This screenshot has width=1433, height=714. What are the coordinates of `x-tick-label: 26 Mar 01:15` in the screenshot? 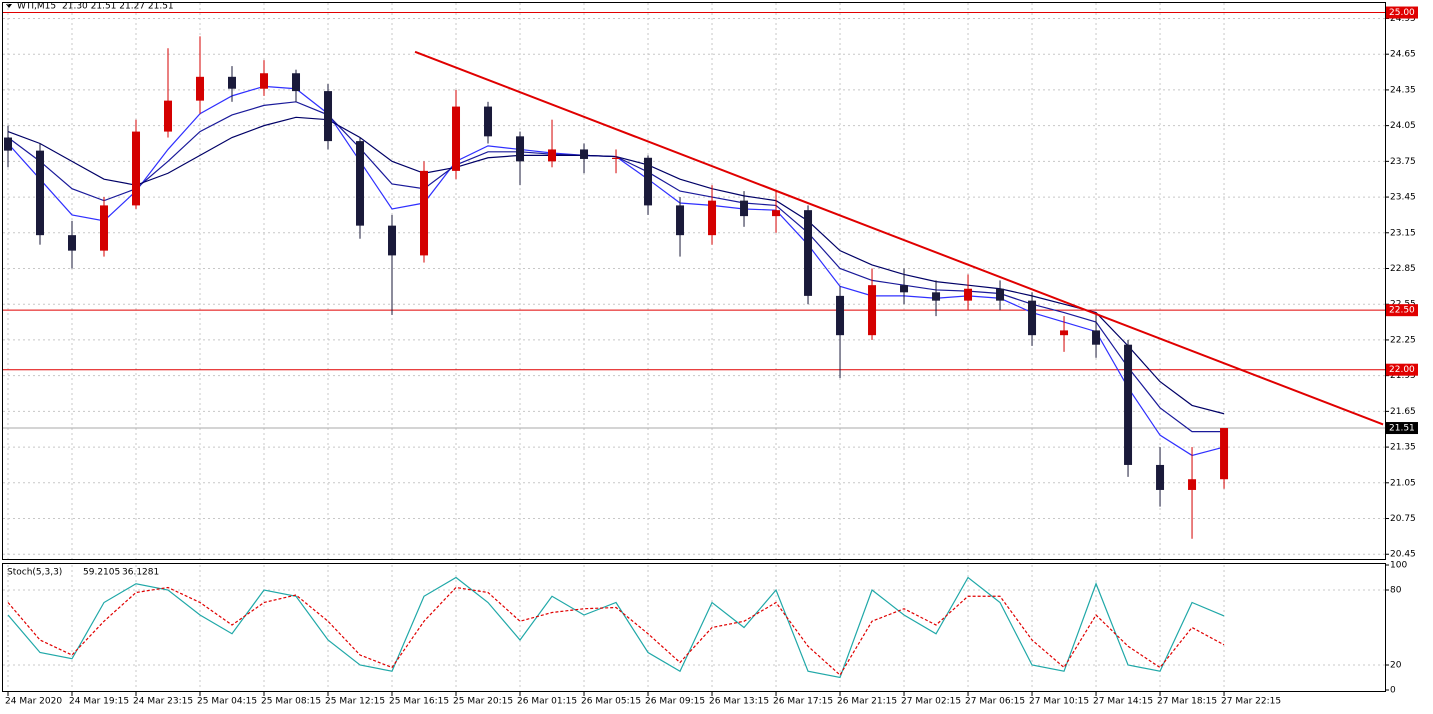 It's located at (547, 702).